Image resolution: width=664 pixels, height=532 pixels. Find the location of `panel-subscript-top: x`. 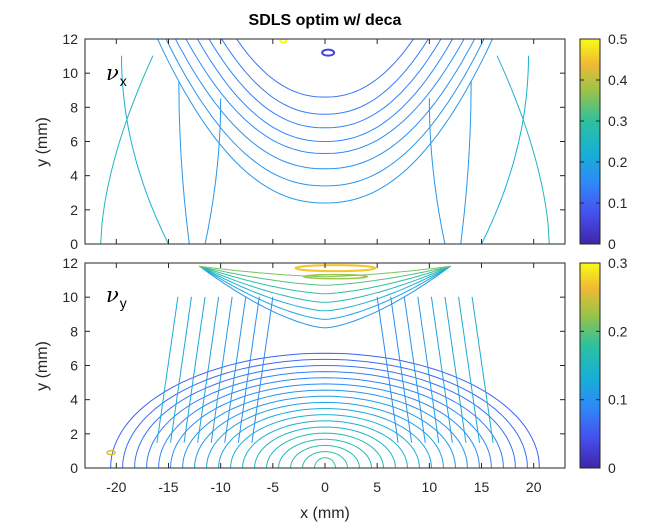

panel-subscript-top: x is located at coordinates (123, 81).